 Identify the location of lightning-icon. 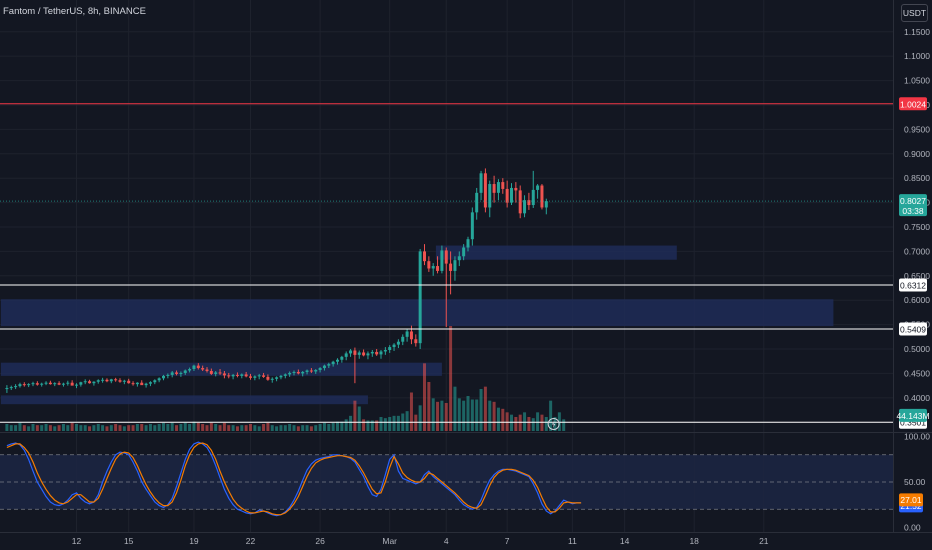
(553, 424).